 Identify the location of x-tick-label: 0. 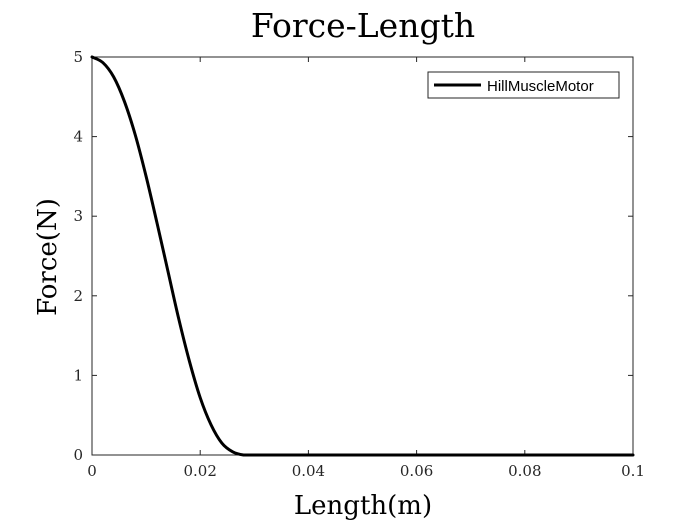
(92, 471).